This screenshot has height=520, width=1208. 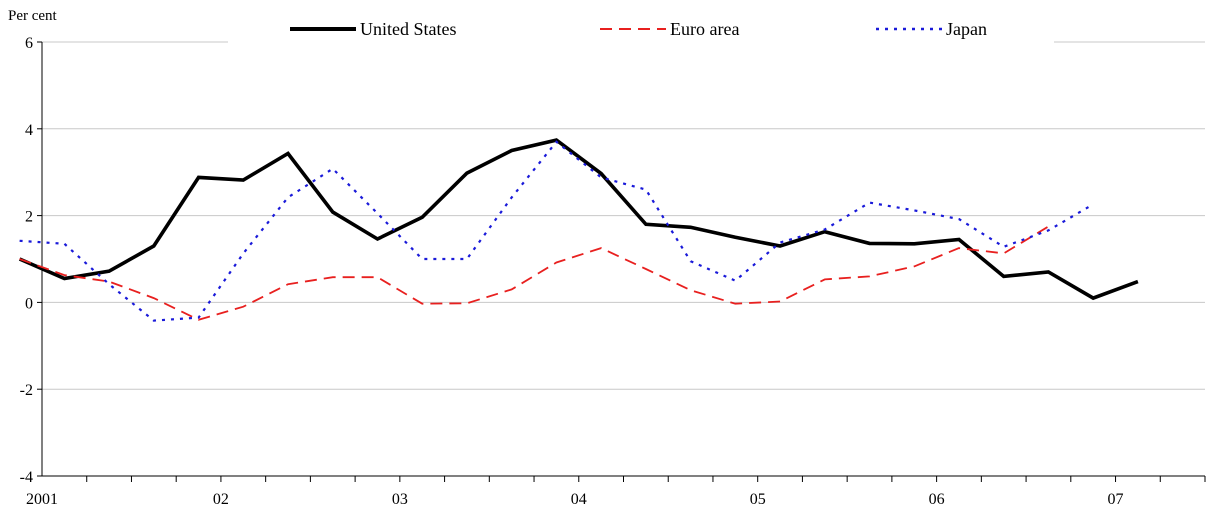 I want to click on legend: United States Euro area Japan, so click(x=641, y=30).